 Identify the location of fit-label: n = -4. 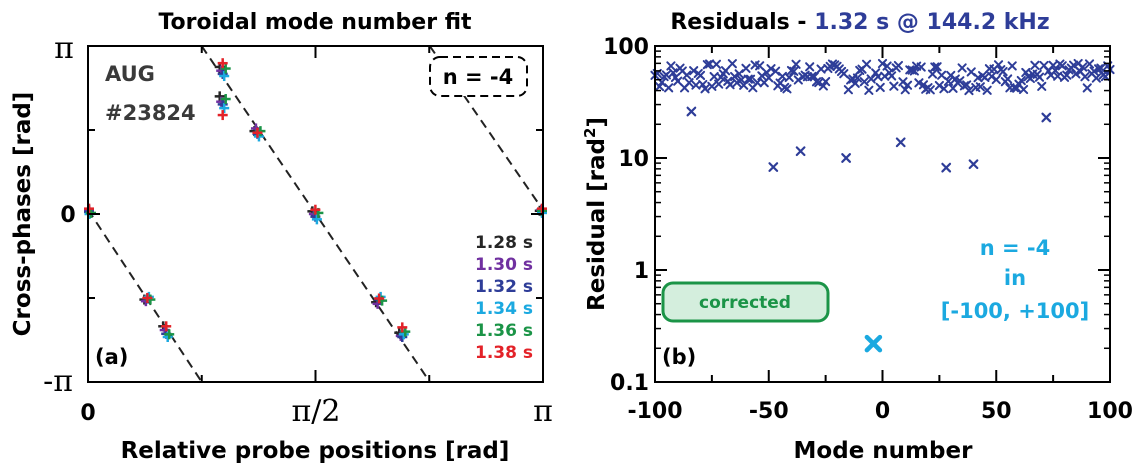
(478, 77).